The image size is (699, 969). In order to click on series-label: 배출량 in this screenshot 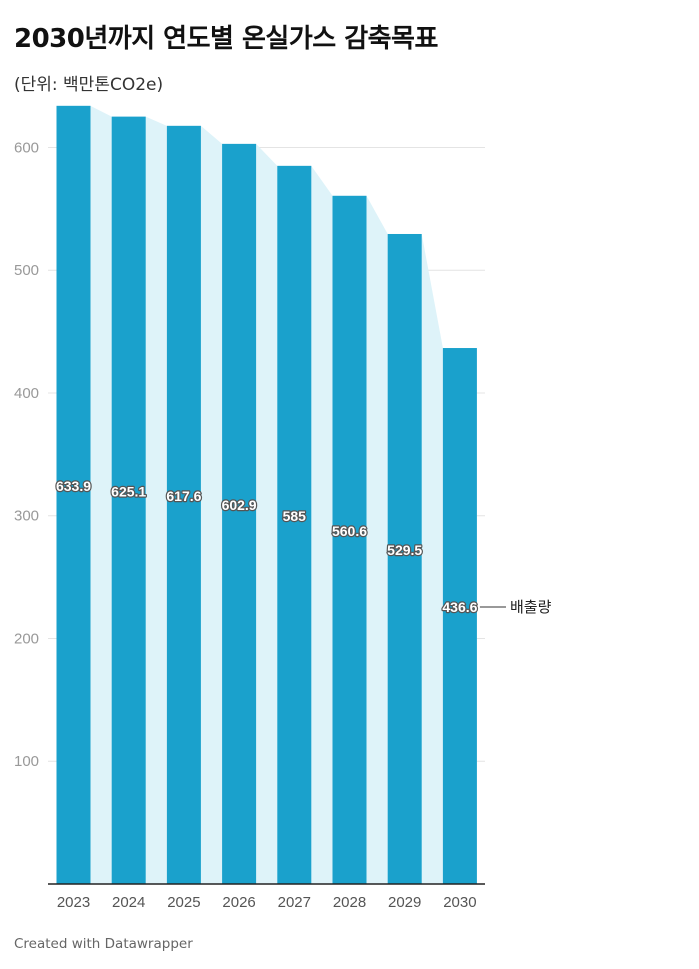, I will do `click(531, 607)`.